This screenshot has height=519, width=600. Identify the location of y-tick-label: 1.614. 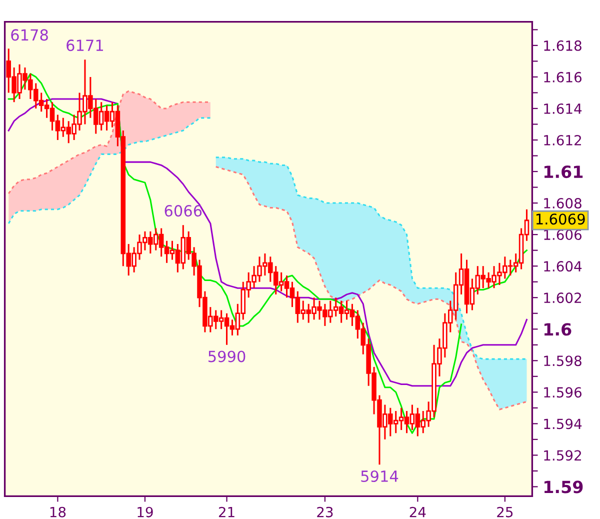
(563, 108).